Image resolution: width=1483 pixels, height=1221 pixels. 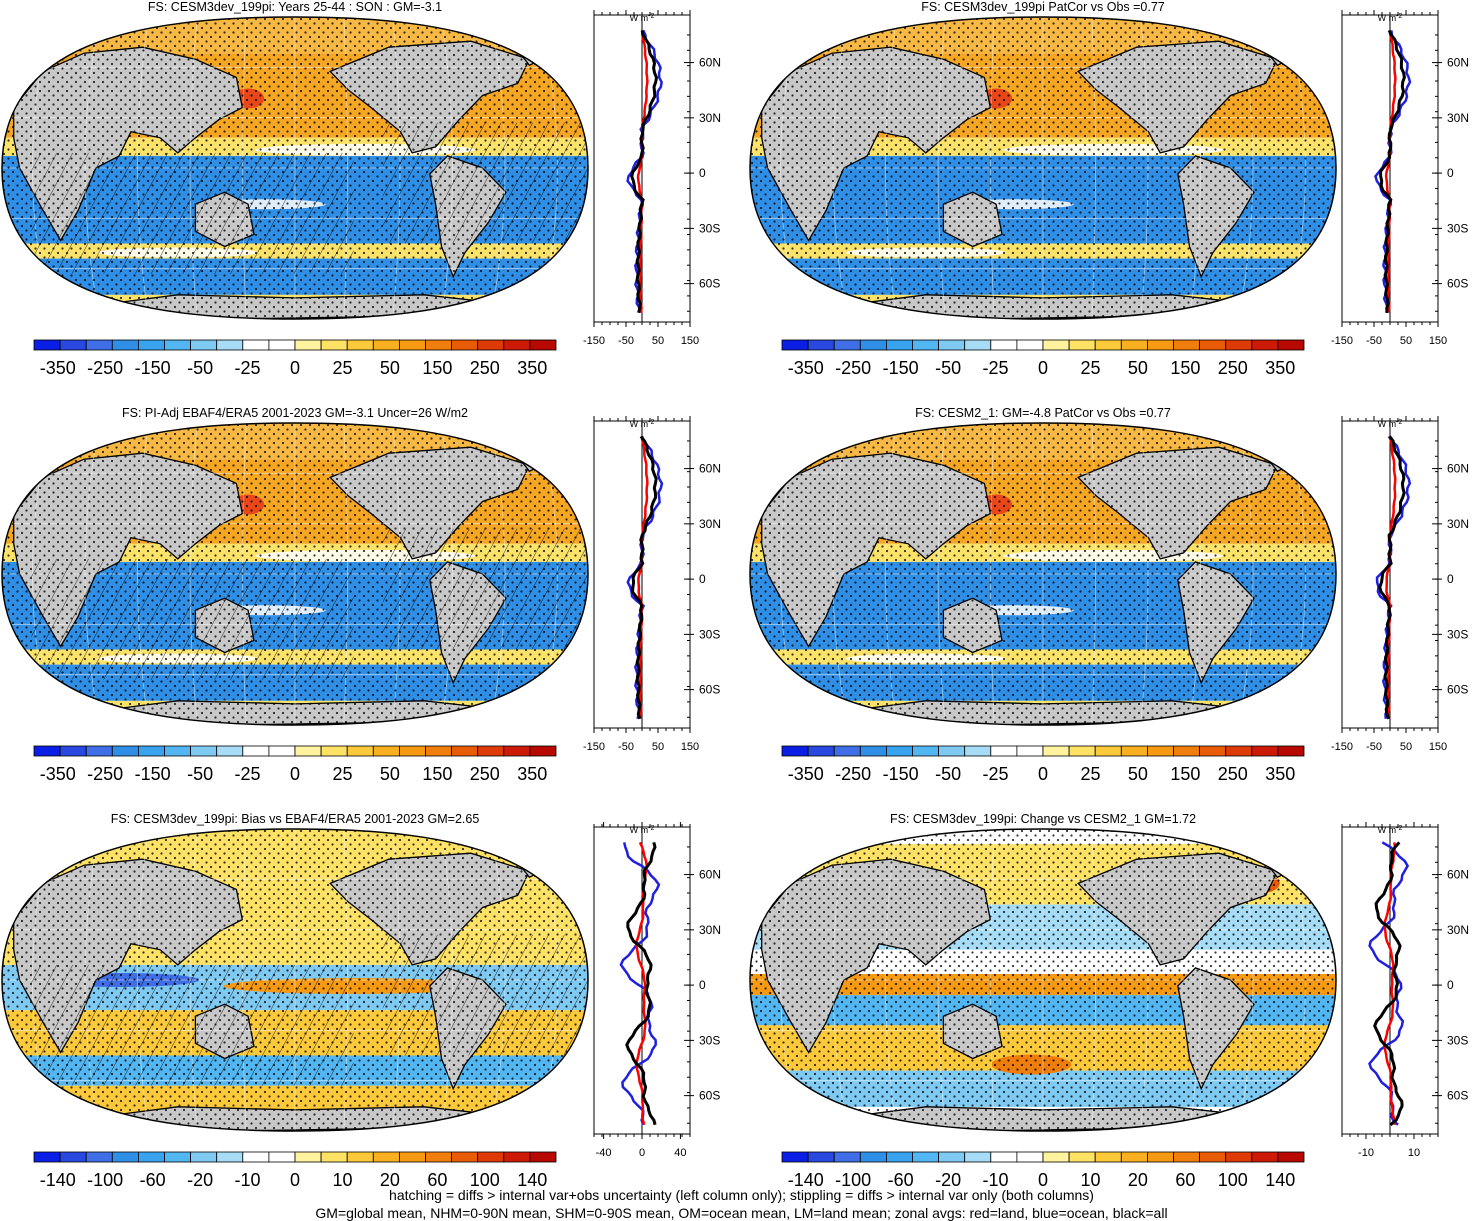 I want to click on colorbar-label: 25, so click(x=1090, y=774).